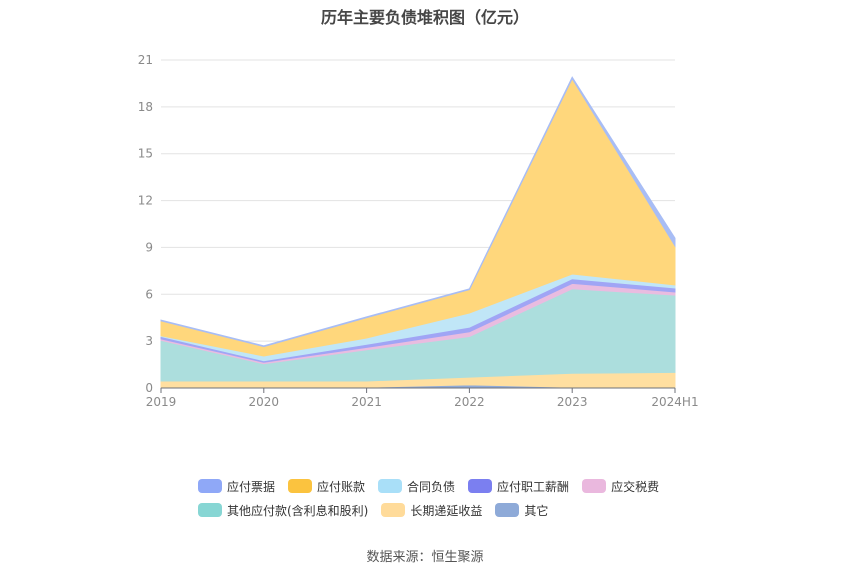 Image resolution: width=850 pixels, height=575 pixels. What do you see at coordinates (145, 154) in the screenshot?
I see `y-tick-label: 15` at bounding box center [145, 154].